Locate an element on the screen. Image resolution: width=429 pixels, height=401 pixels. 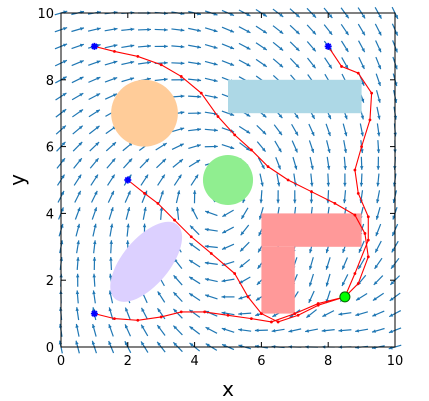
x-tick-label: 2 is located at coordinates (128, 361).